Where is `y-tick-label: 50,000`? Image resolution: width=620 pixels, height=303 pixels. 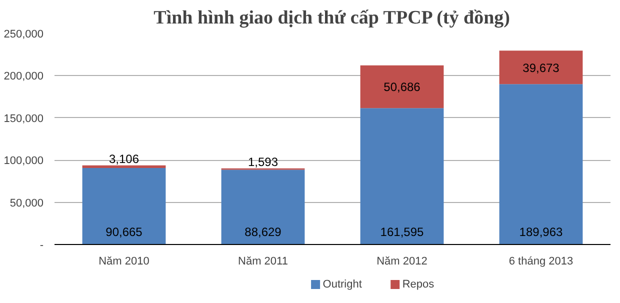 y-tick-label: 50,000 is located at coordinates (27, 203).